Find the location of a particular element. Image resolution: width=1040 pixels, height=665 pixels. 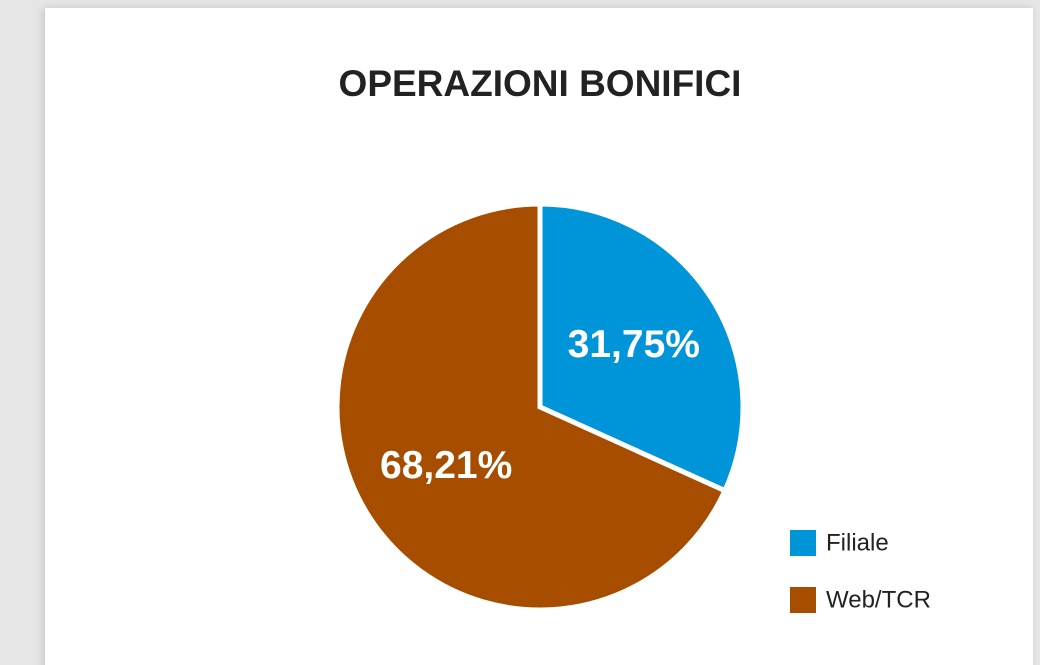

pie-slice is located at coordinates (641, 347).